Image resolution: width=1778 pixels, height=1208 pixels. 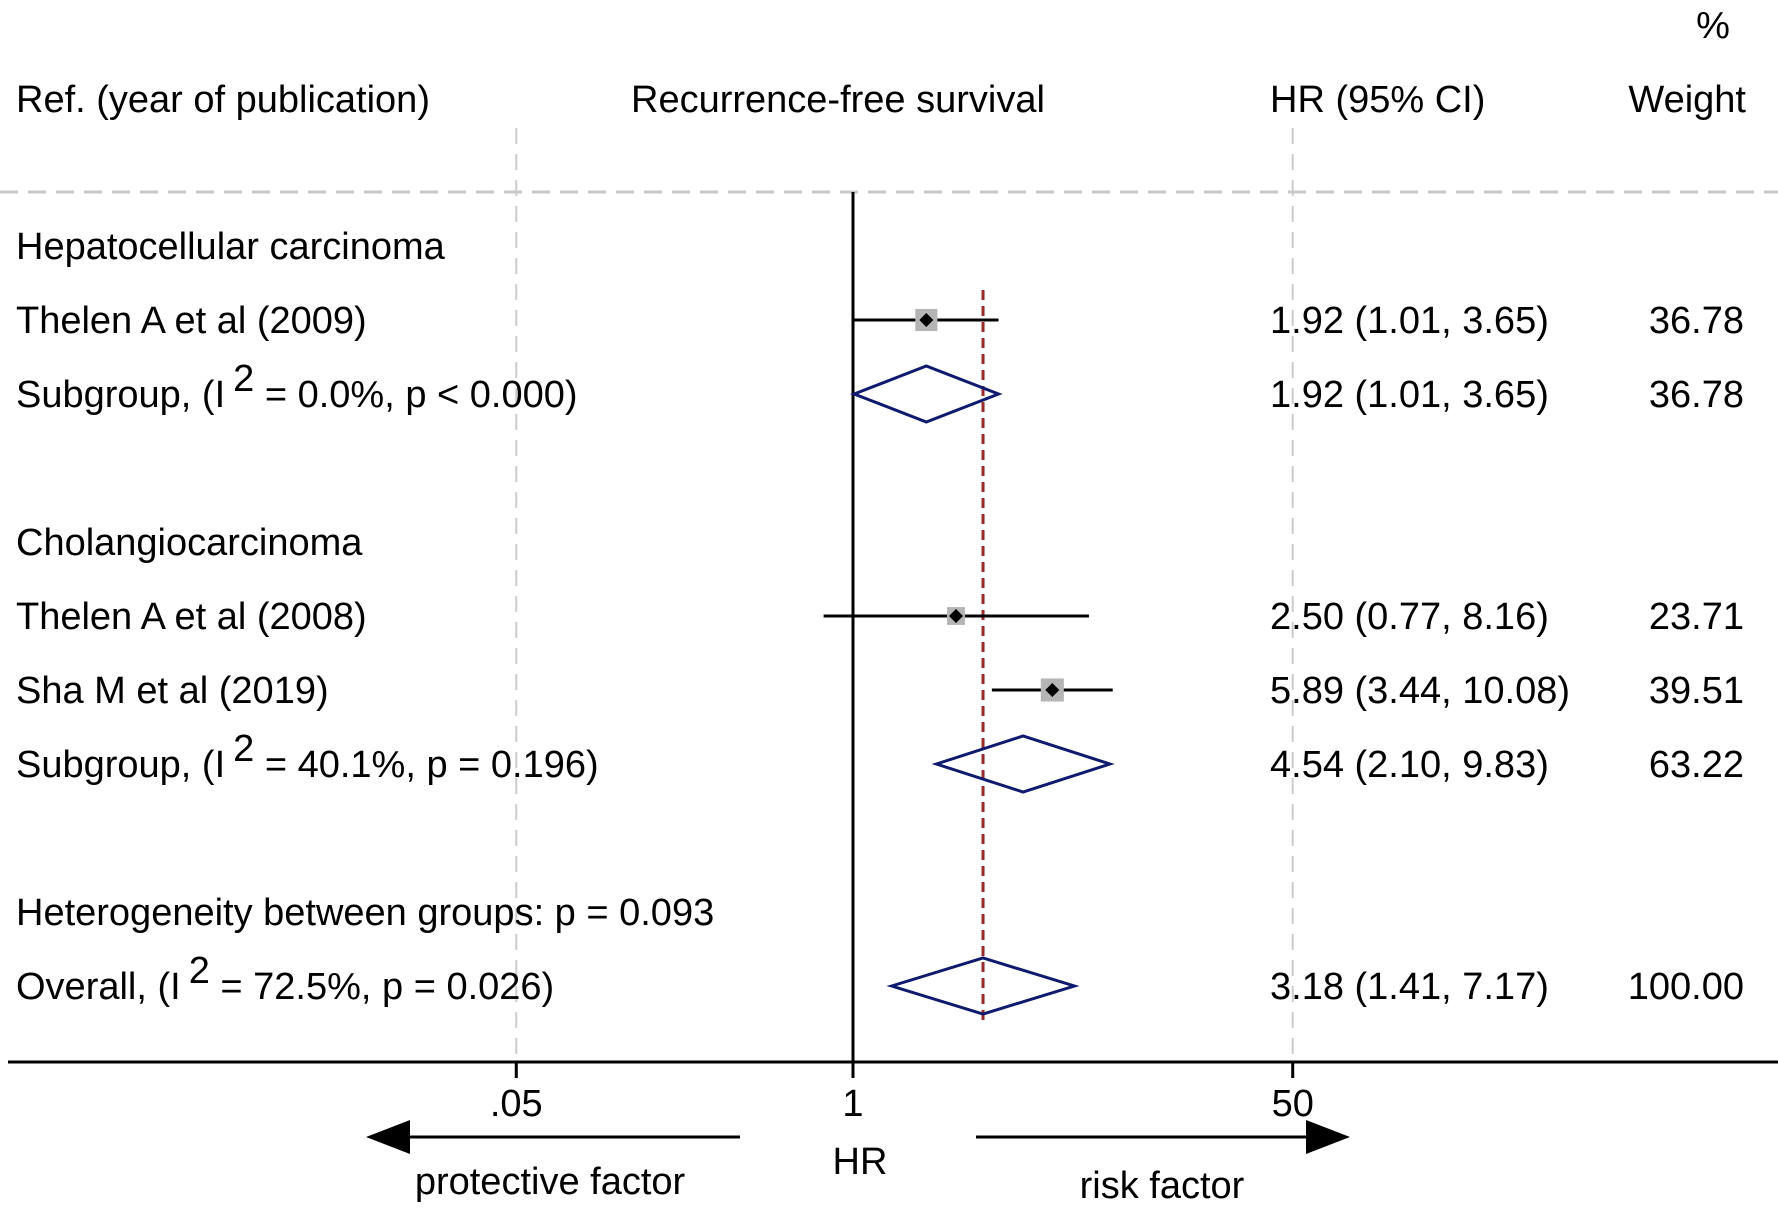 What do you see at coordinates (1409, 987) in the screenshot?
I see `hr-ci-text-10: 3.18 (1.41, 7.17)` at bounding box center [1409, 987].